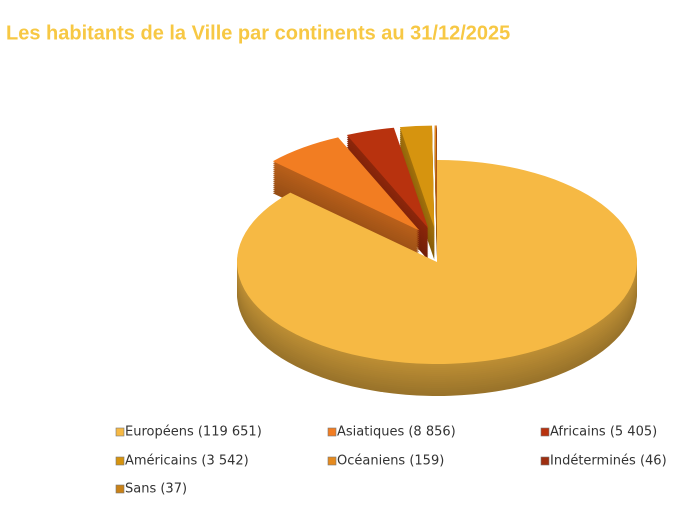  I want to click on legend-label: Asiatiques (8 856), so click(396, 432).